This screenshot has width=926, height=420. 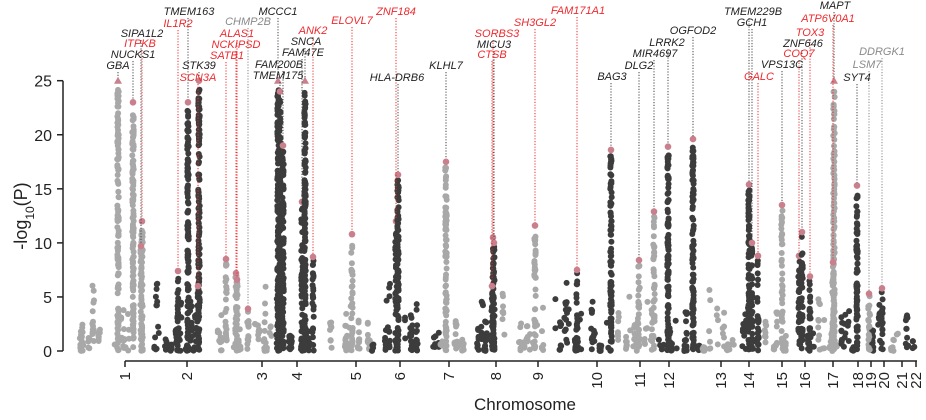 What do you see at coordinates (400, 376) in the screenshot?
I see `chromosome-label: 6` at bounding box center [400, 376].